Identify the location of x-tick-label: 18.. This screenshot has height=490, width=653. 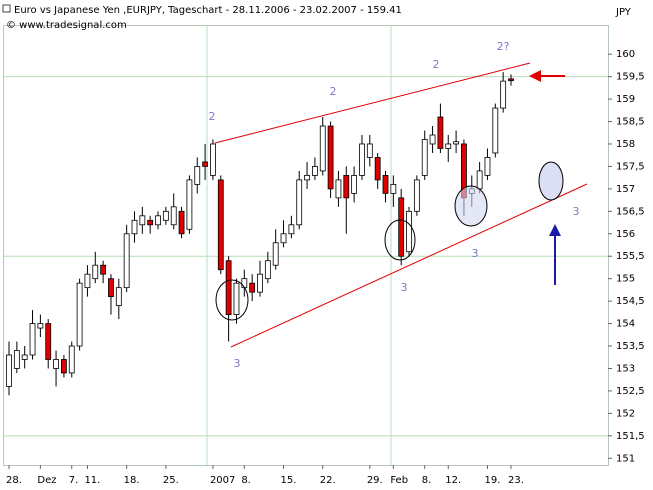
(132, 480).